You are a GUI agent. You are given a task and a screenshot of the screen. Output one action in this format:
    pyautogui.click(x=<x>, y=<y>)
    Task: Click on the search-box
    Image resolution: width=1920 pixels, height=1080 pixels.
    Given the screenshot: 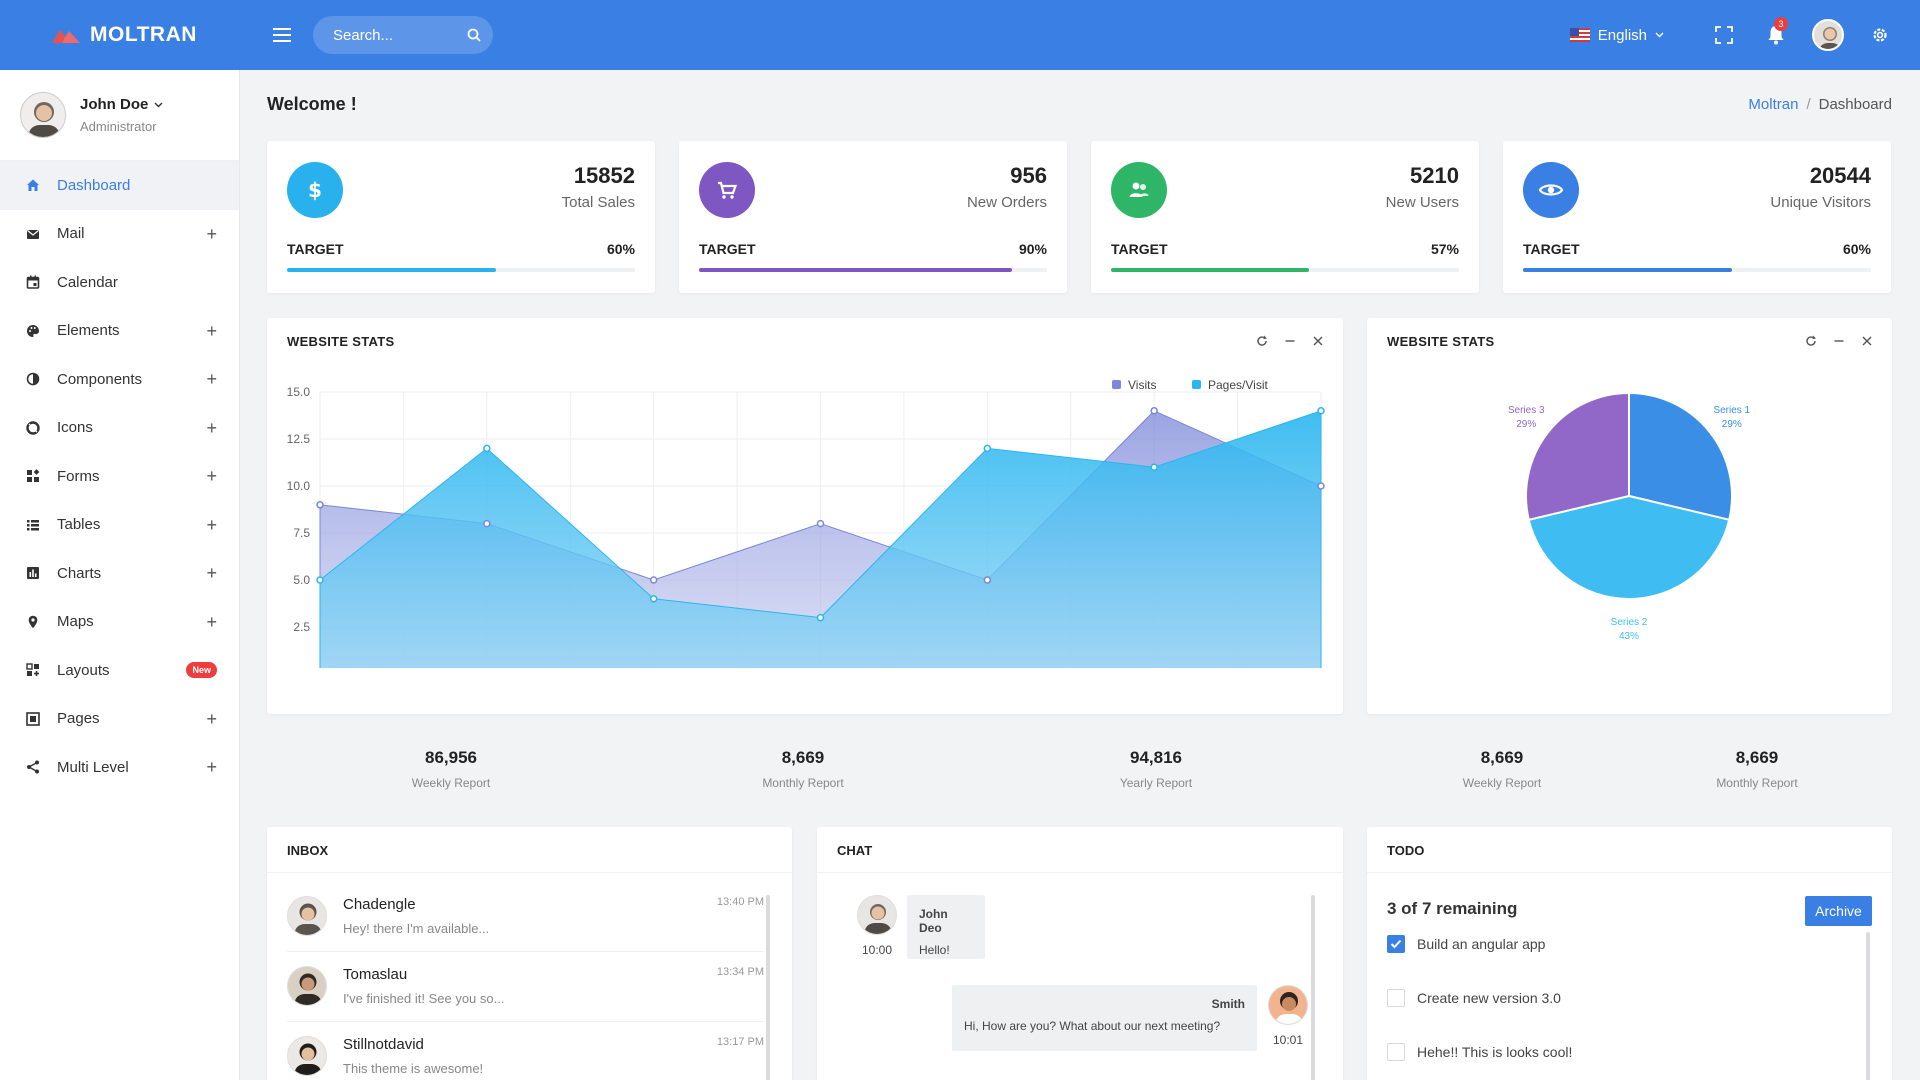 What is the action you would take?
    pyautogui.click(x=403, y=35)
    